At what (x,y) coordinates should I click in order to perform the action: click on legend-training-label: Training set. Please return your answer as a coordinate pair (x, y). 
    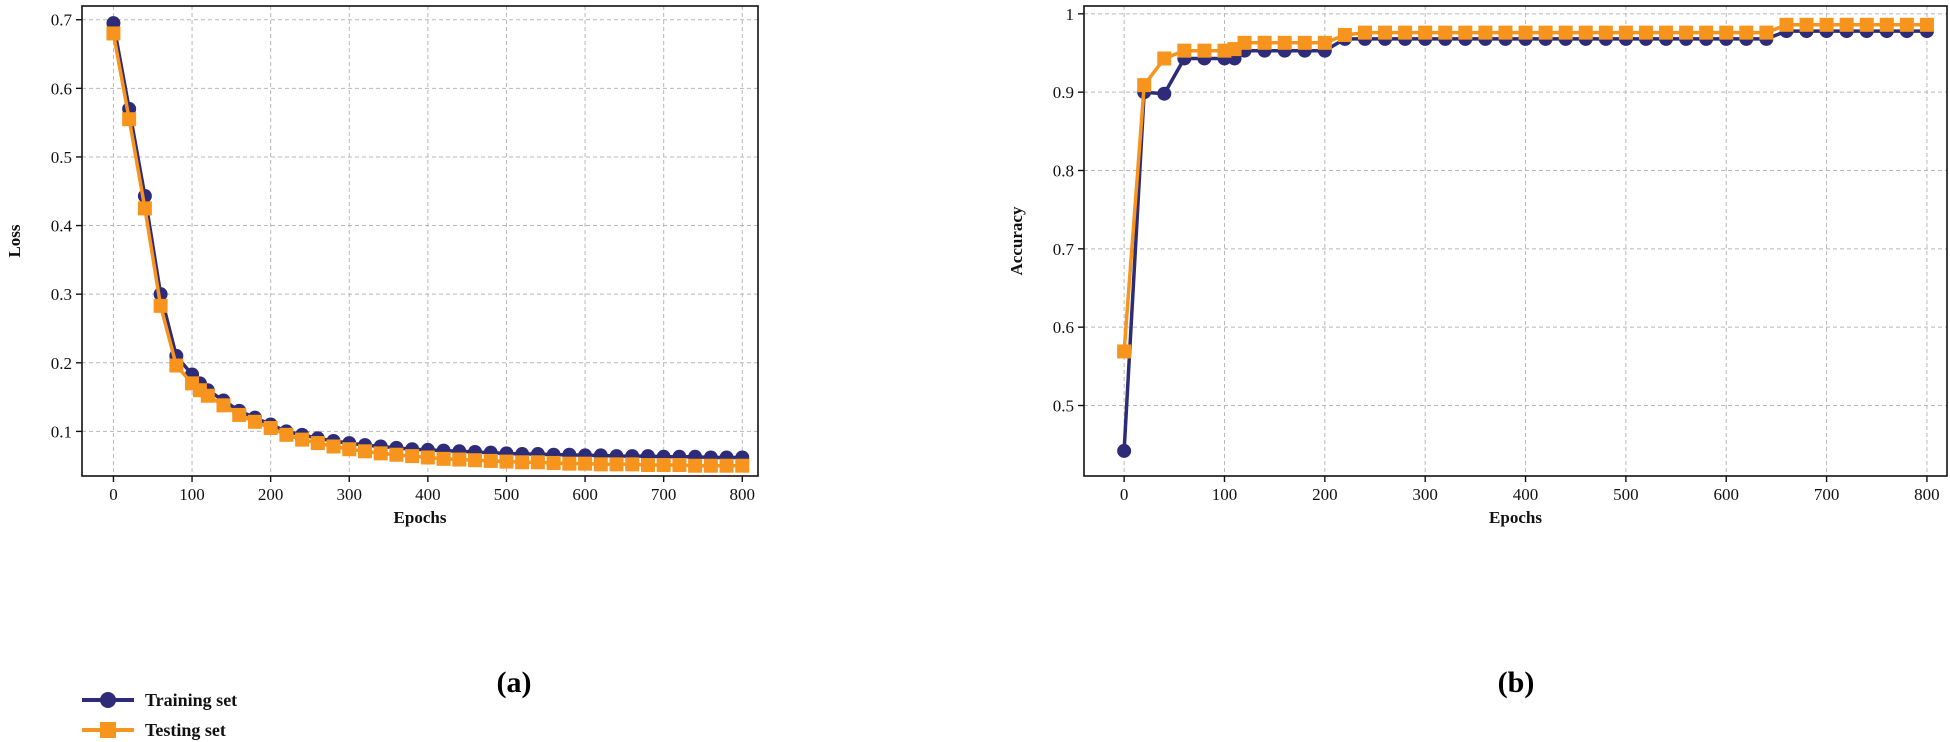
    Looking at the image, I should click on (191, 700).